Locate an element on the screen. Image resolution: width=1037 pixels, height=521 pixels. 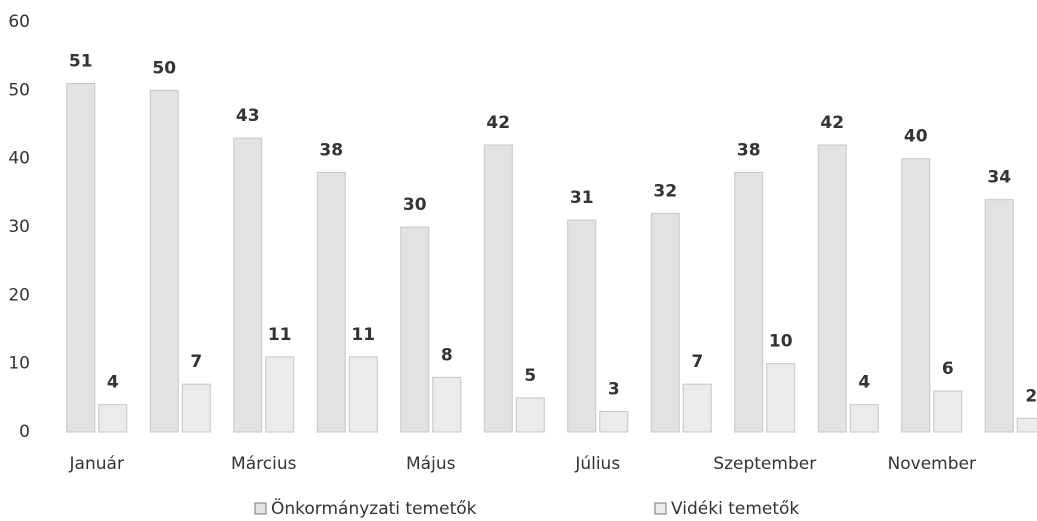
value-label: 5 is located at coordinates (530, 376).